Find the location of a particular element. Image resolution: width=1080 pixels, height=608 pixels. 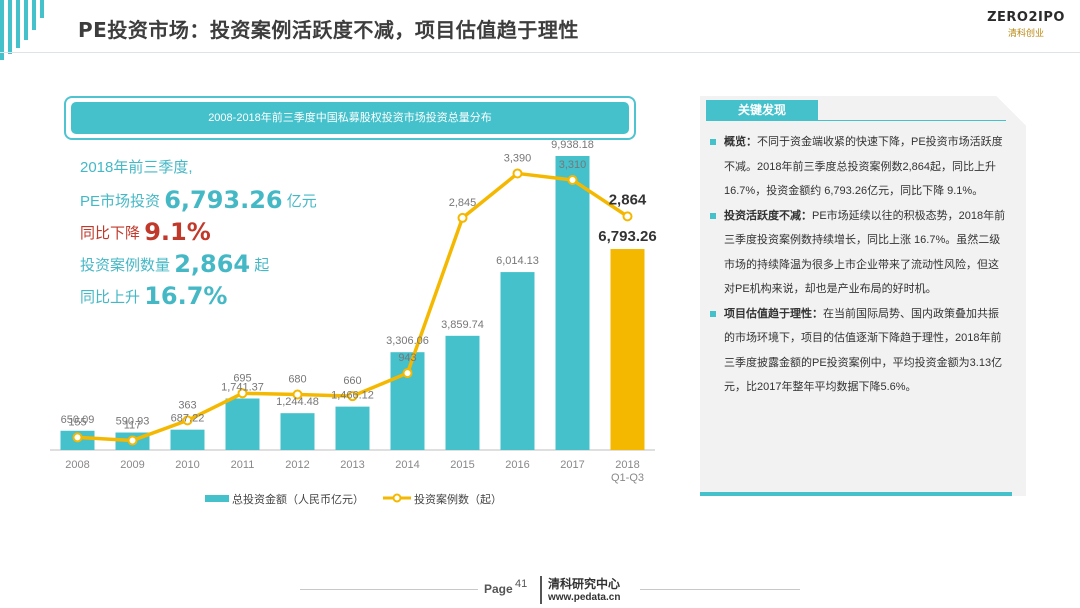

line-point-2012 is located at coordinates (297, 394).